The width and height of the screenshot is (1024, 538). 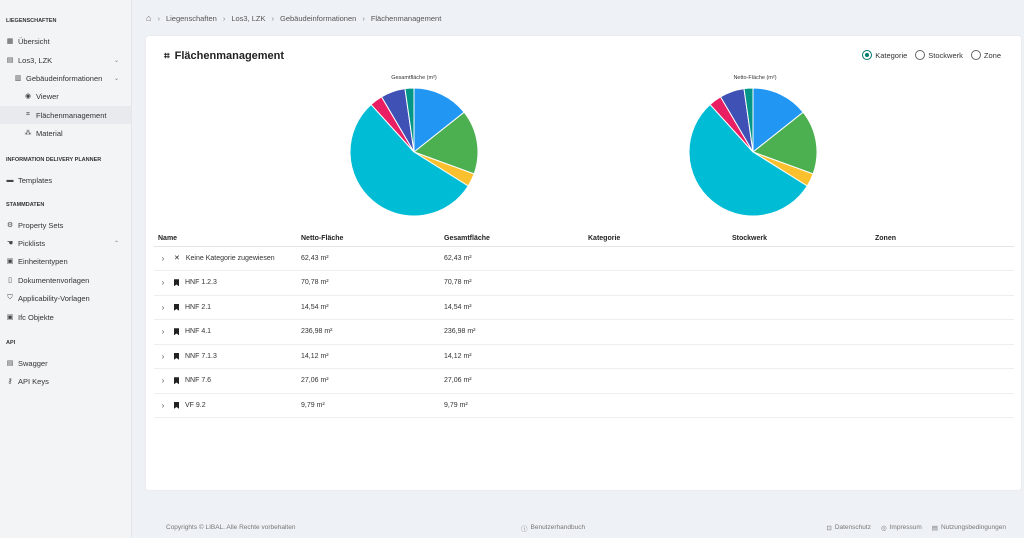 I want to click on sidebar-item-picklists: ☚ Picklists ⌃, so click(x=65, y=243).